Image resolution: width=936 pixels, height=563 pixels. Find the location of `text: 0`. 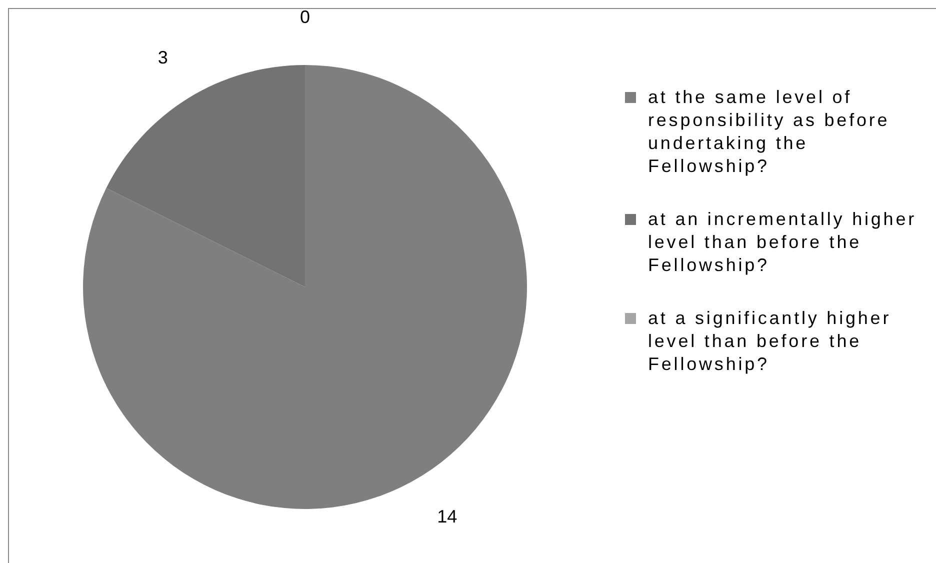

text: 0 is located at coordinates (305, 17).